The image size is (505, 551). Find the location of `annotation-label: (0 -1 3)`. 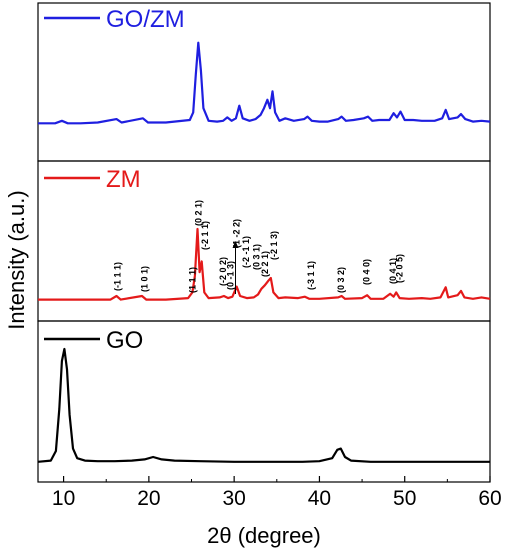

annotation-label: (0 -1 3) is located at coordinates (231, 275).